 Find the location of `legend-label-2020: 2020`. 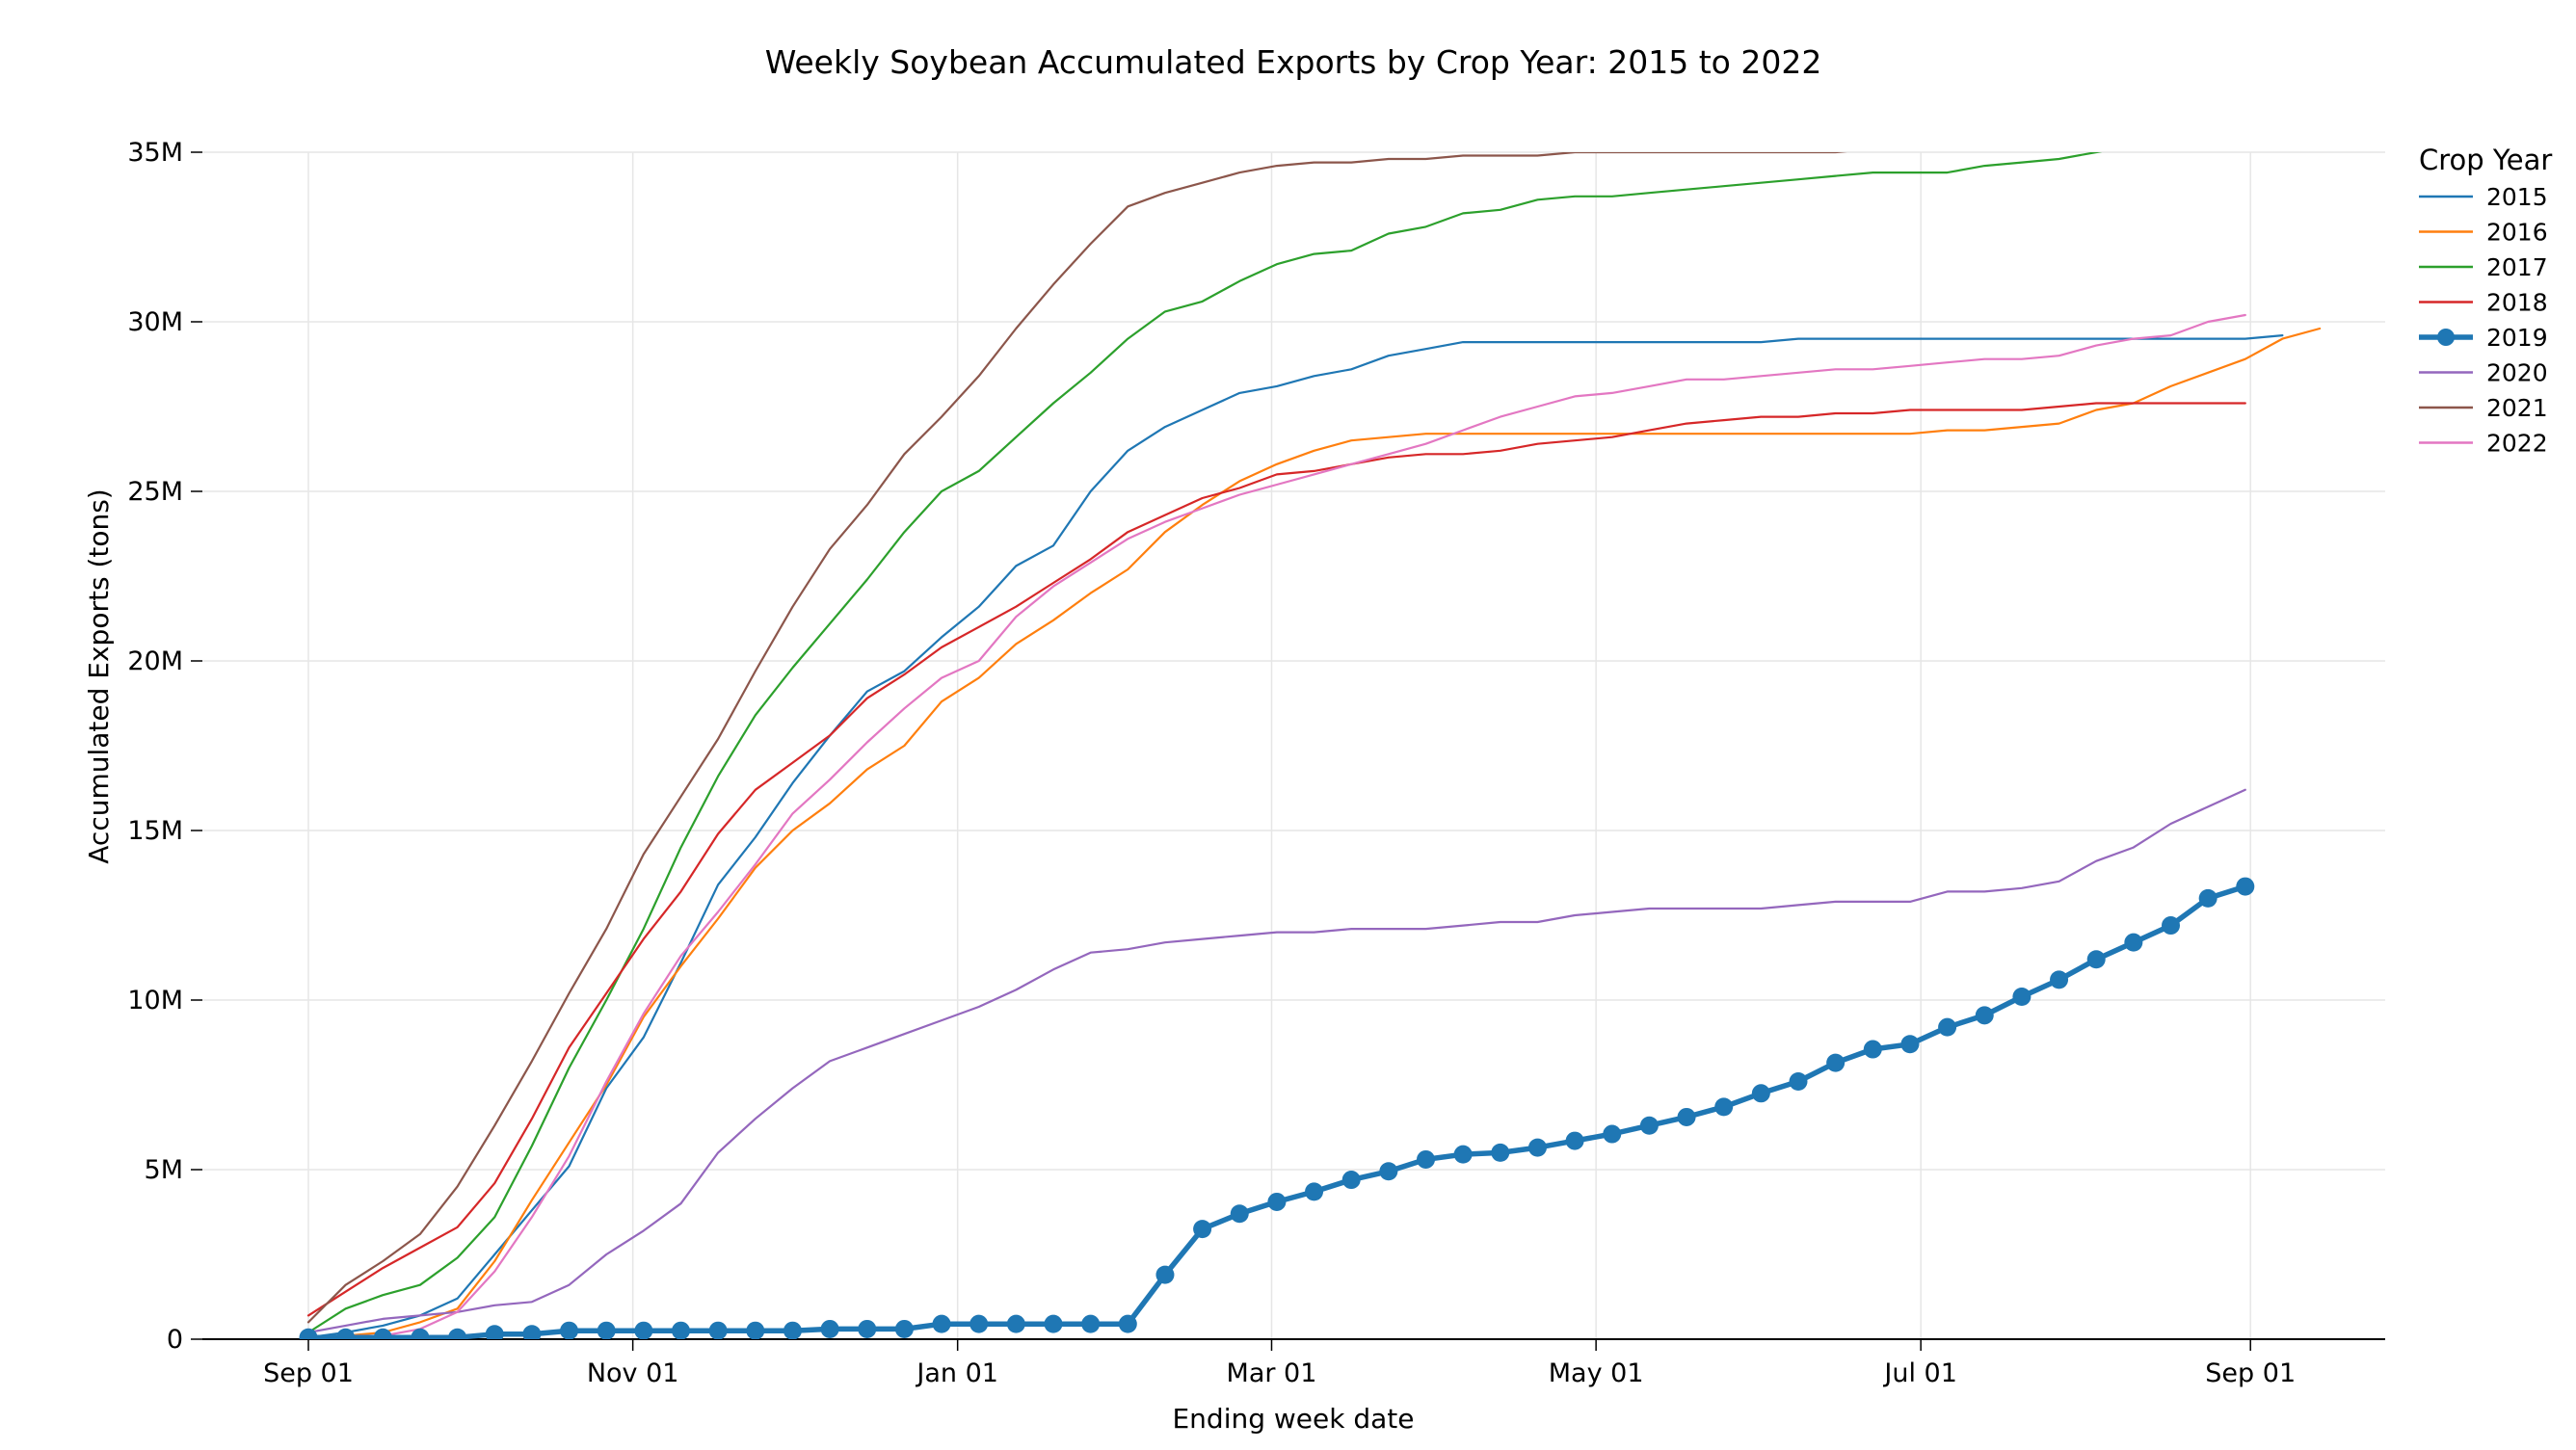

legend-label-2020: 2020 is located at coordinates (2517, 373).